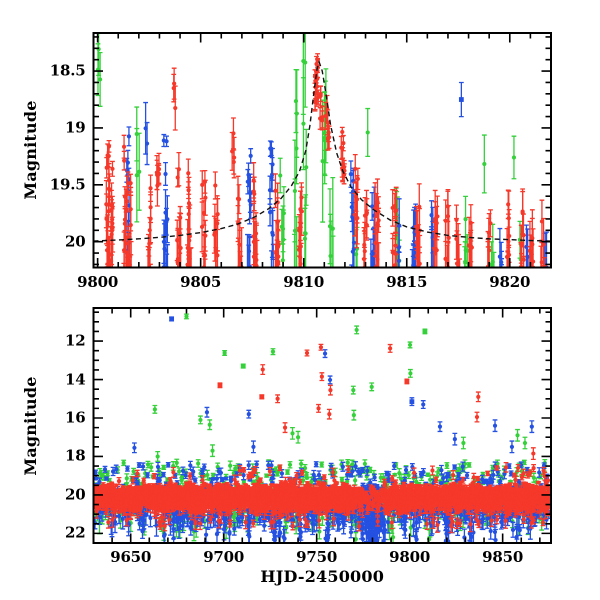 The image size is (600, 600). What do you see at coordinates (322, 576) in the screenshot?
I see `x-axis-title: HJD-2450000` at bounding box center [322, 576].